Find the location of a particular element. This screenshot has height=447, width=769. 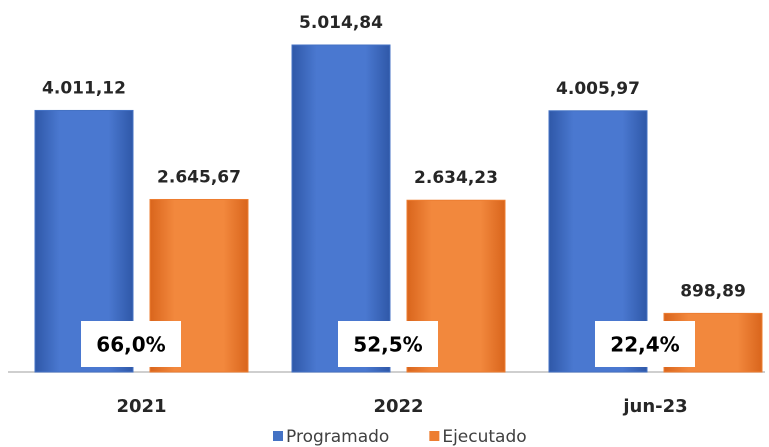

x-tick-label: 2022 is located at coordinates (398, 406).